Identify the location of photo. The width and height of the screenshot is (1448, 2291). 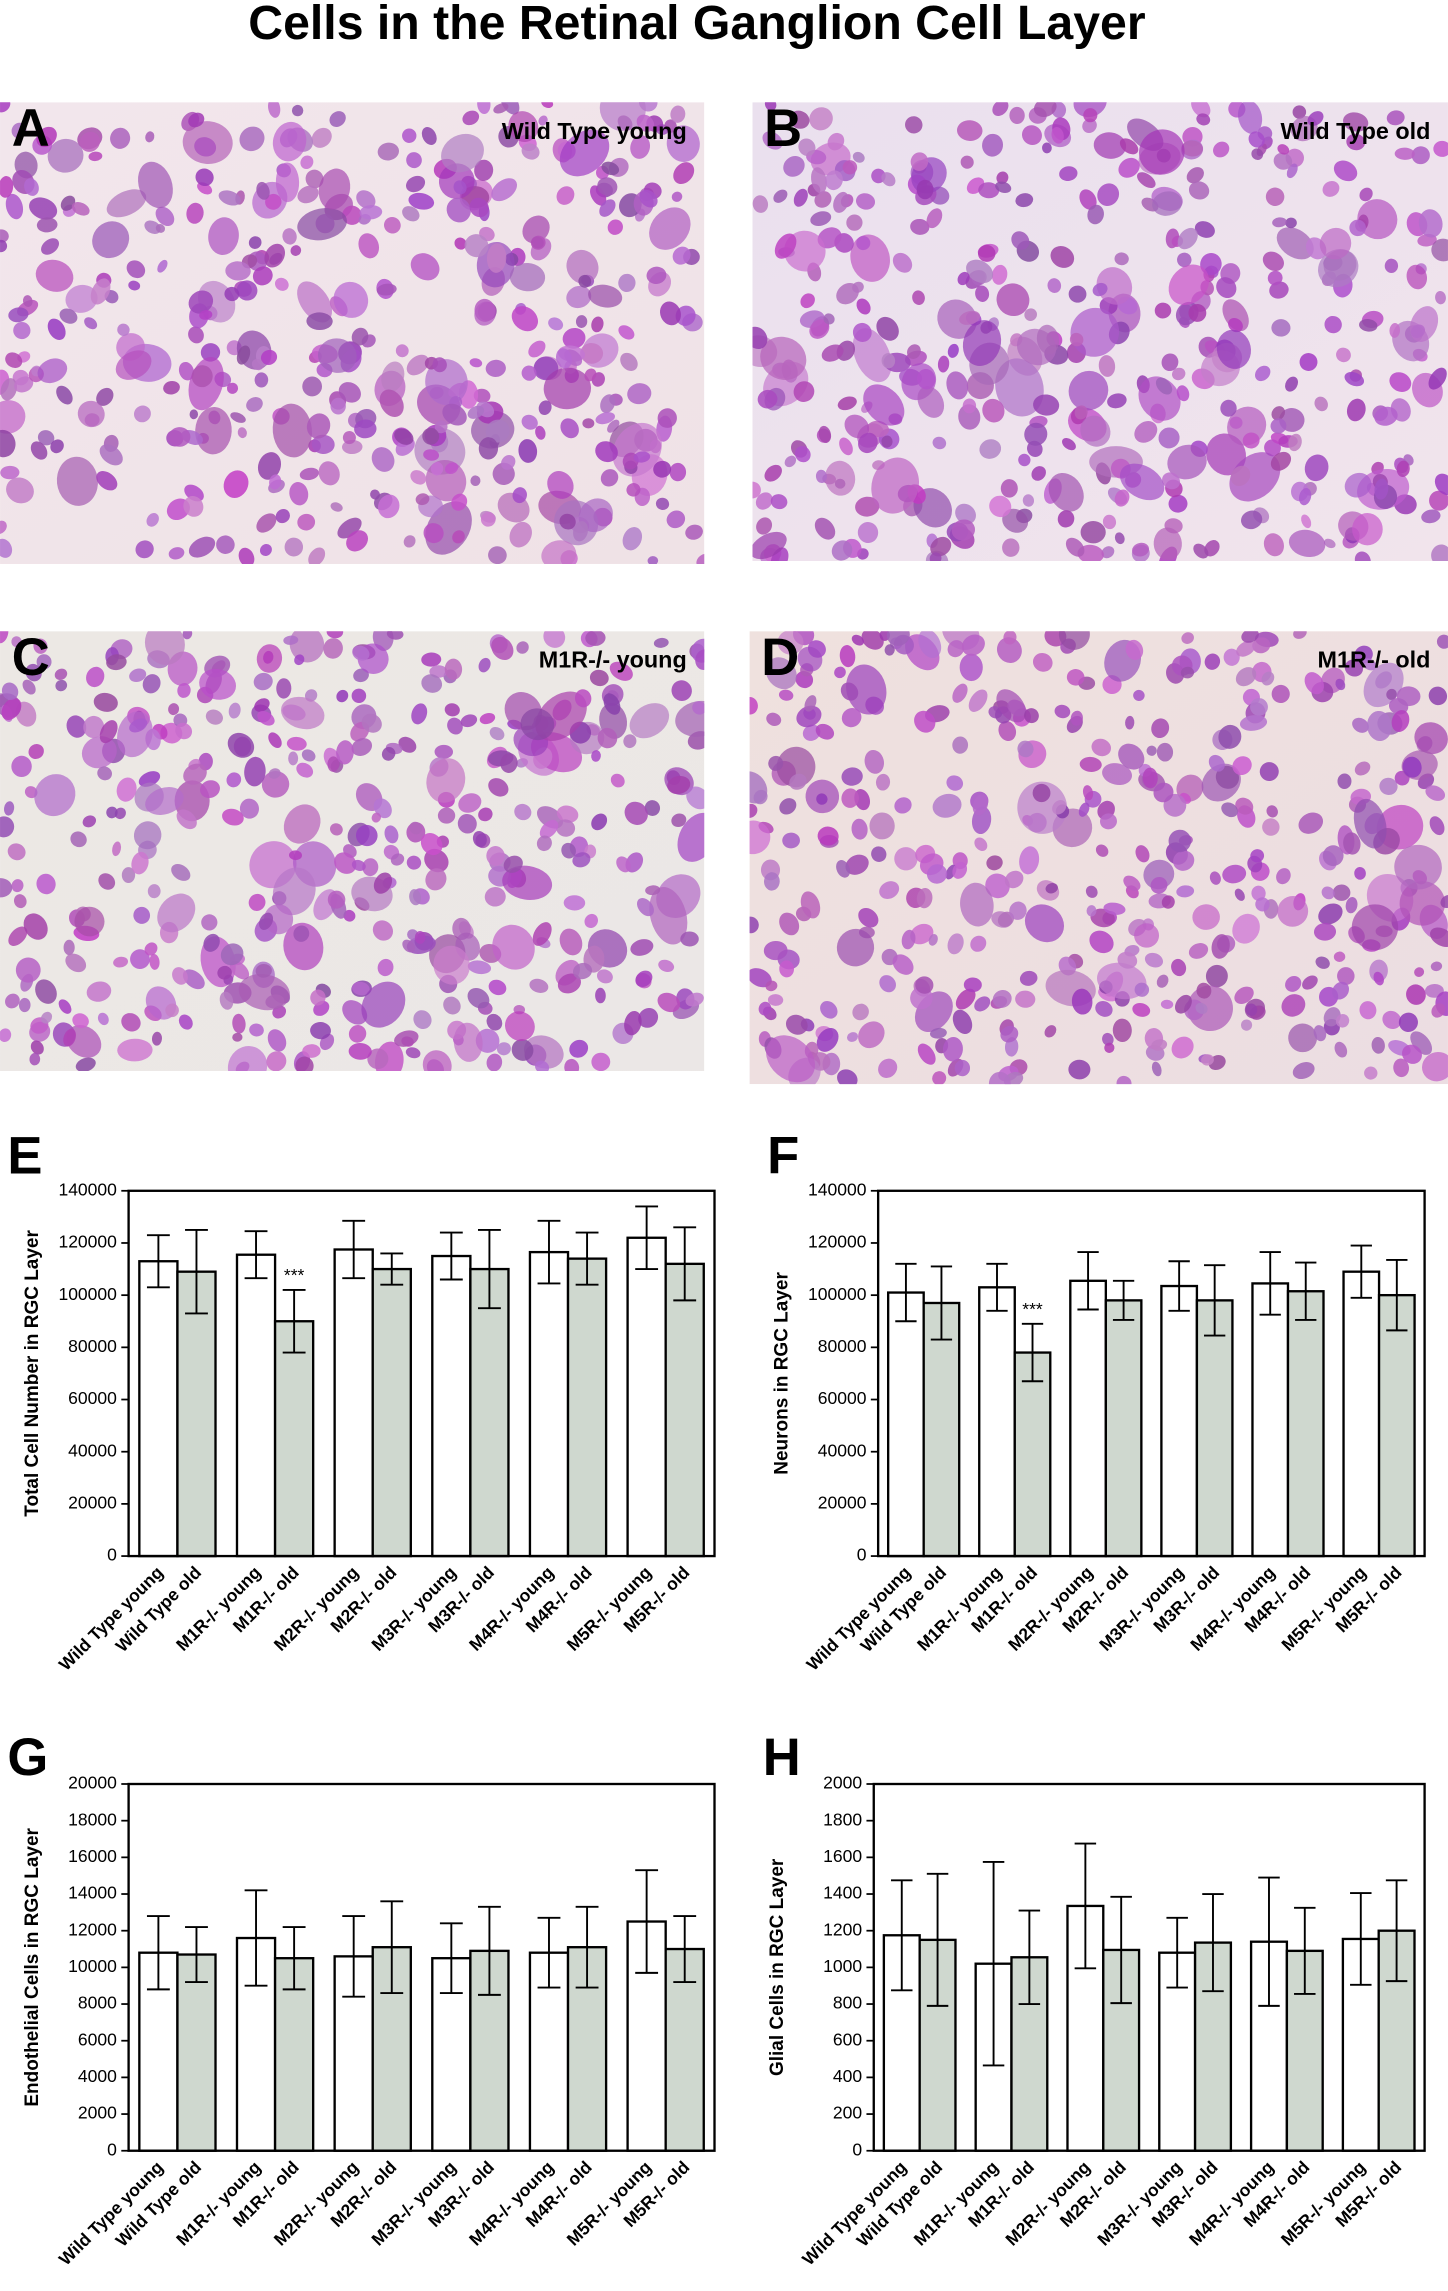
(352, 851).